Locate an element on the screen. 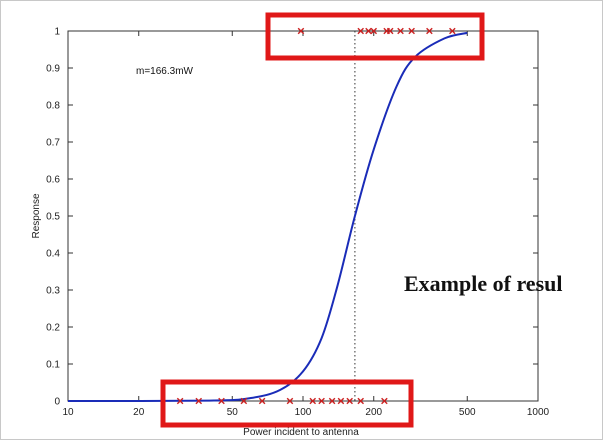 The image size is (603, 440). x-tick-label-4: 200 is located at coordinates (373, 412).